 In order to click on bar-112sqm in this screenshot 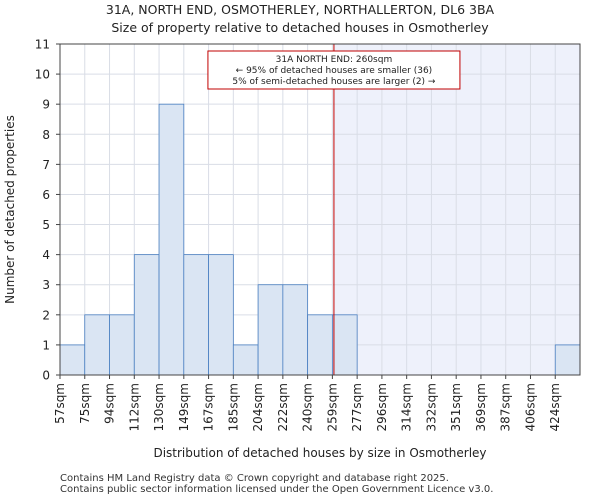, I will do `click(146, 315)`.